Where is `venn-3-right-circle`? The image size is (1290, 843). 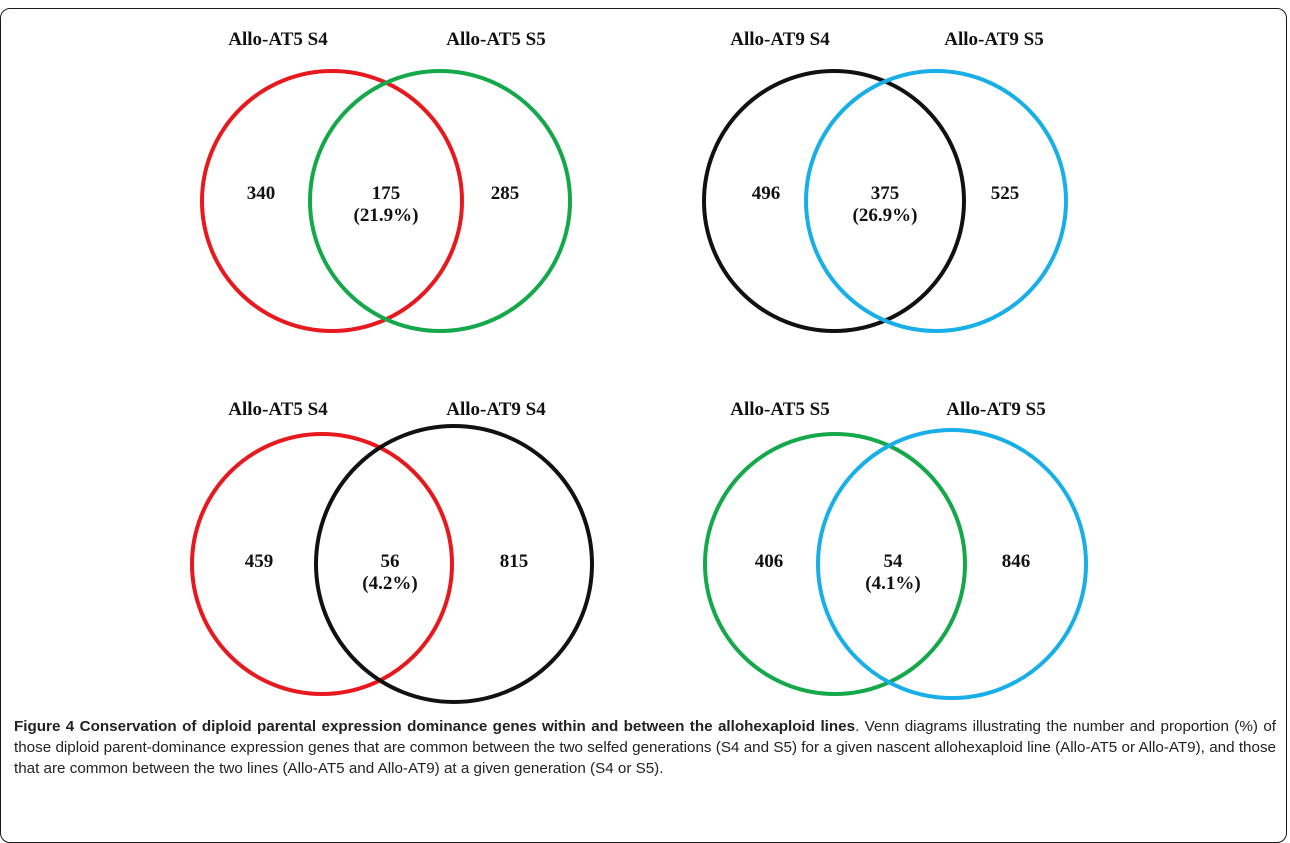
venn-3-right-circle is located at coordinates (454, 564).